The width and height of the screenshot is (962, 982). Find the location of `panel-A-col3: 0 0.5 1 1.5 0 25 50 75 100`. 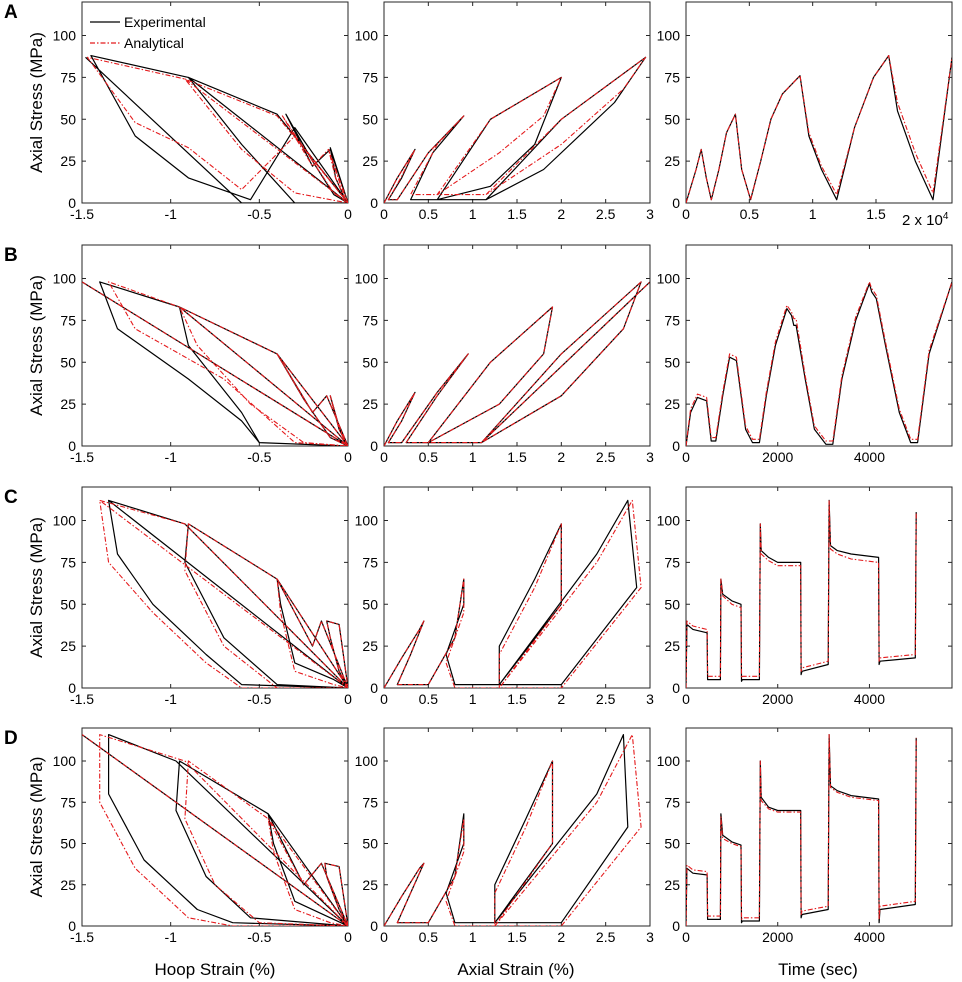

panel-A-col3: 0 0.5 1 1.5 0 25 50 75 100 is located at coordinates (805, 111).